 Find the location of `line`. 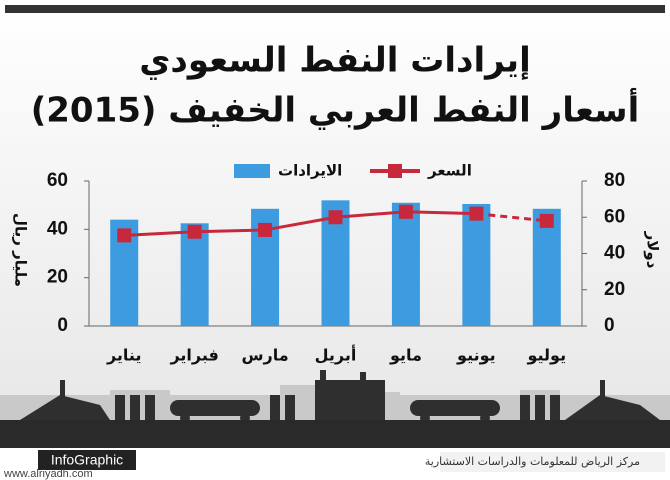

line is located at coordinates (300, 223).